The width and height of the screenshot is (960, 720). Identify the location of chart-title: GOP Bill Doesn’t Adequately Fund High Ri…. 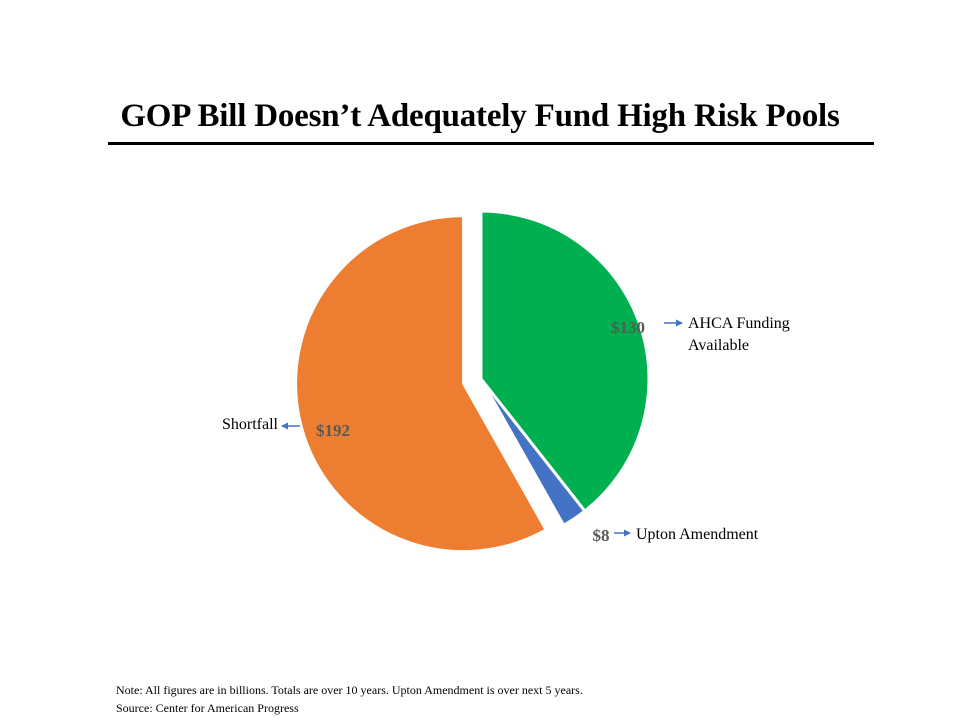
(480, 116).